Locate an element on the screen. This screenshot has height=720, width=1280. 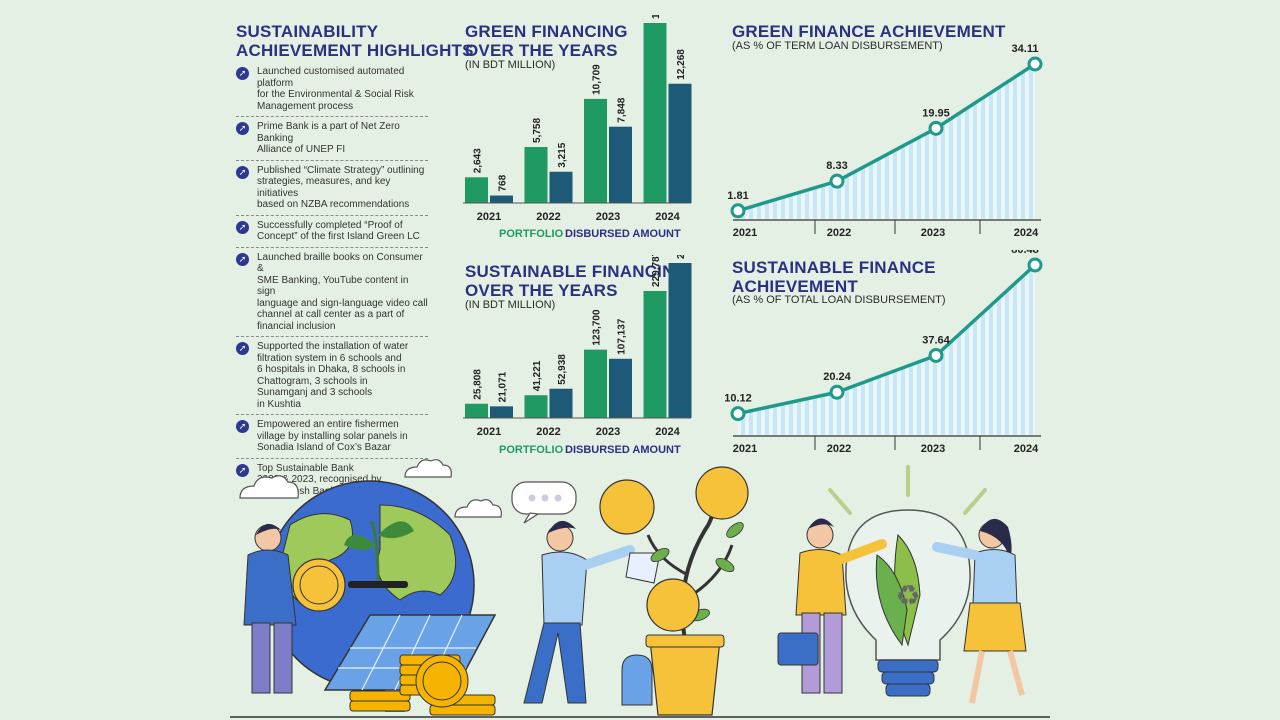
data-label: 10.12 is located at coordinates (738, 399).